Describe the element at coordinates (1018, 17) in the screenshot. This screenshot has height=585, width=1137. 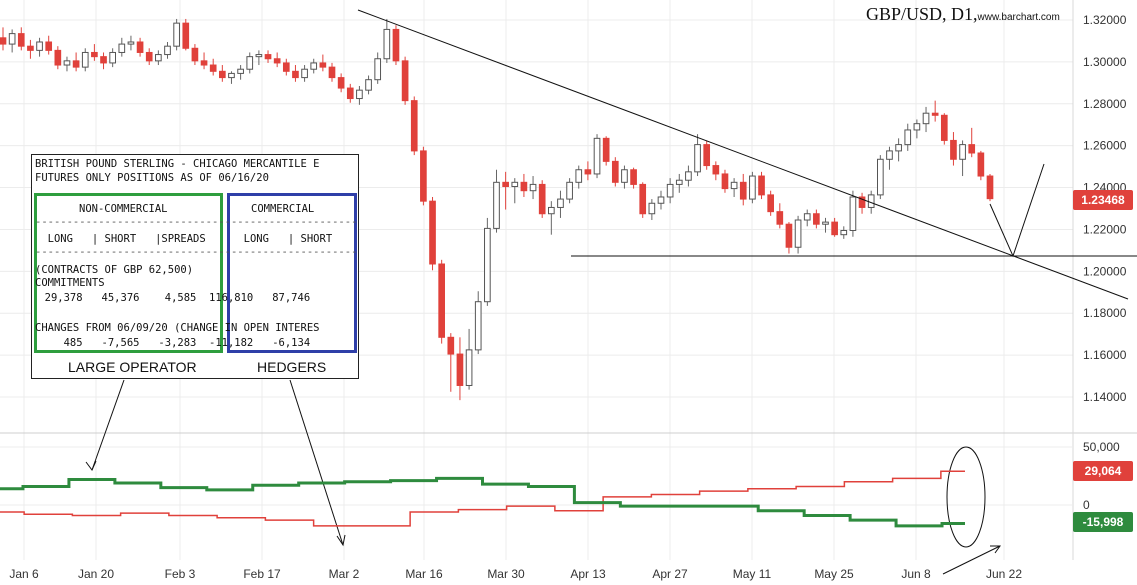
I see `source-label: www.barchart.com` at that location.